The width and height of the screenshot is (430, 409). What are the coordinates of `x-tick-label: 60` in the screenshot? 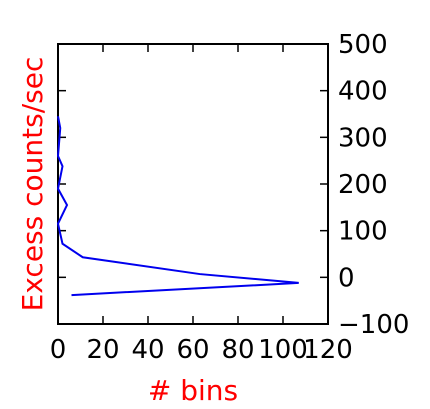 It's located at (192, 350).